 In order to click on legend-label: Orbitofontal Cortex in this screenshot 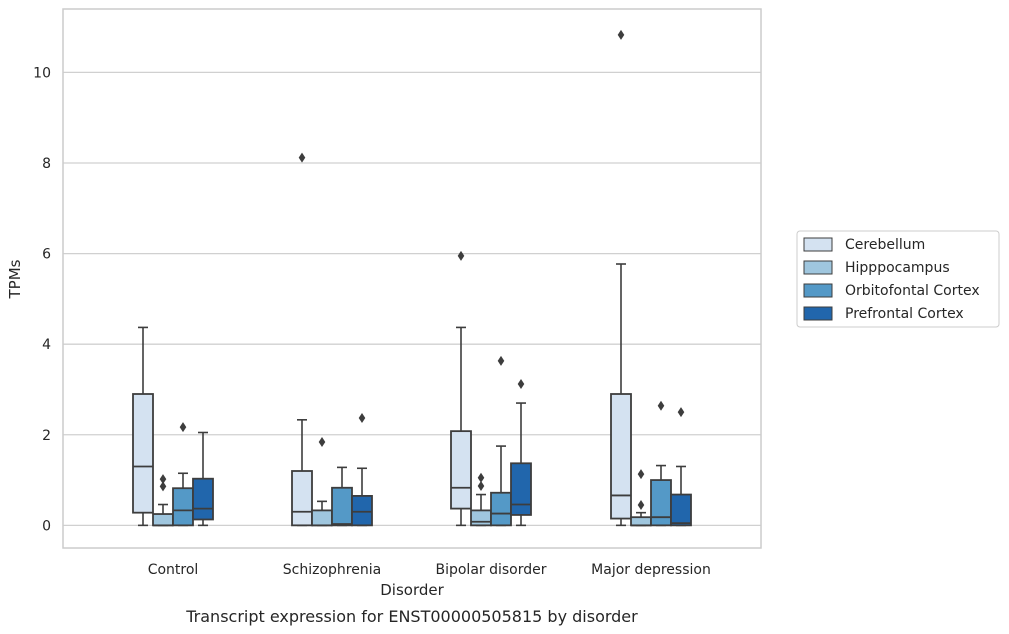, I will do `click(912, 291)`.